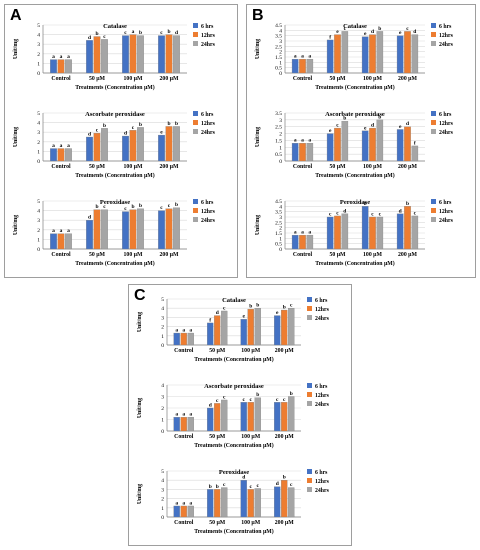 This screenshot has width=480, height=550. Describe the element at coordinates (250, 351) in the screenshot. I see `x-tick-label: 100 µM` at that location.